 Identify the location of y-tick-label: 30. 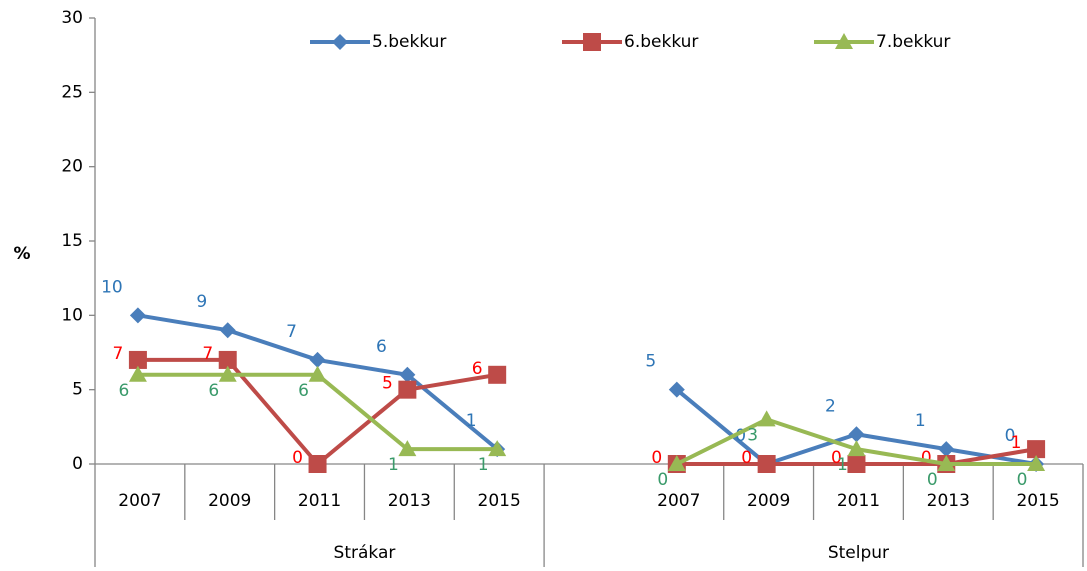
(72, 18).